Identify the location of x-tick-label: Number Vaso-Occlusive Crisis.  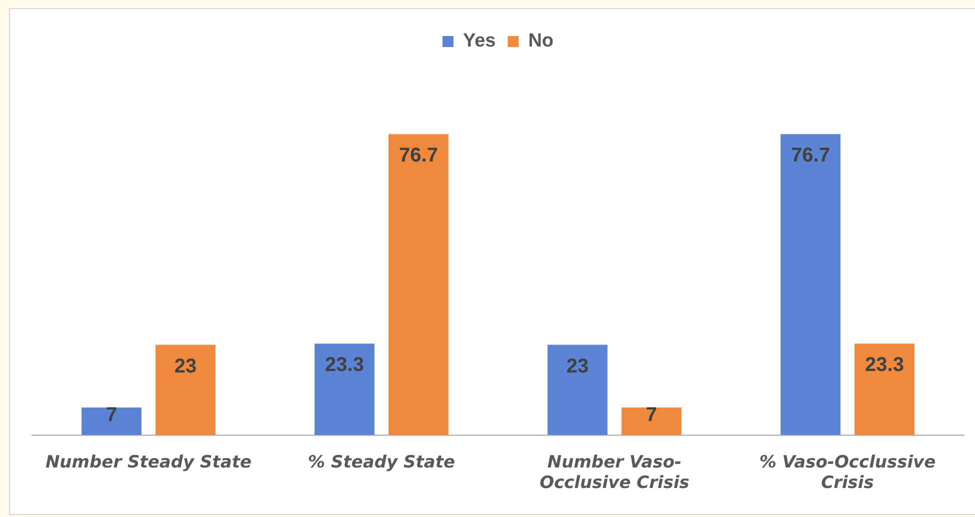
(615, 473).